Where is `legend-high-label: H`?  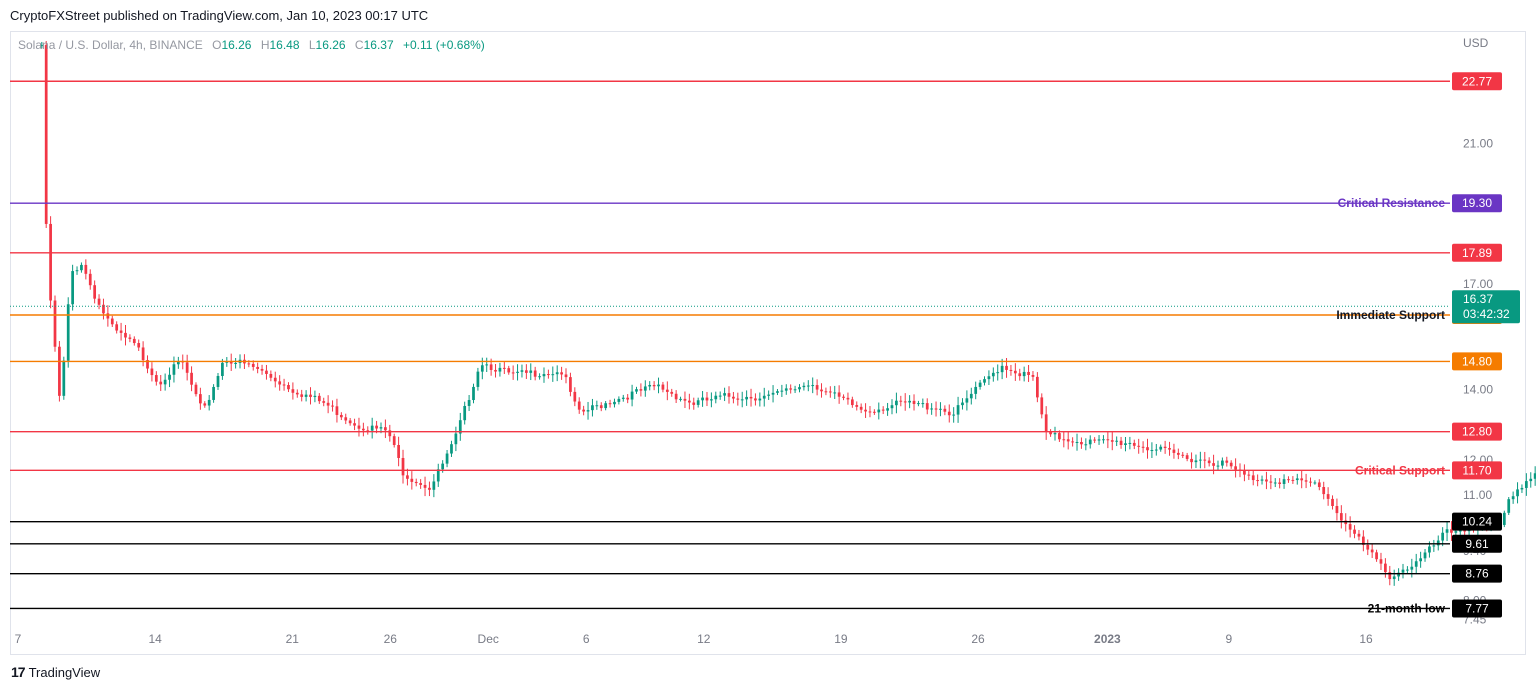
legend-high-label: H is located at coordinates (265, 45).